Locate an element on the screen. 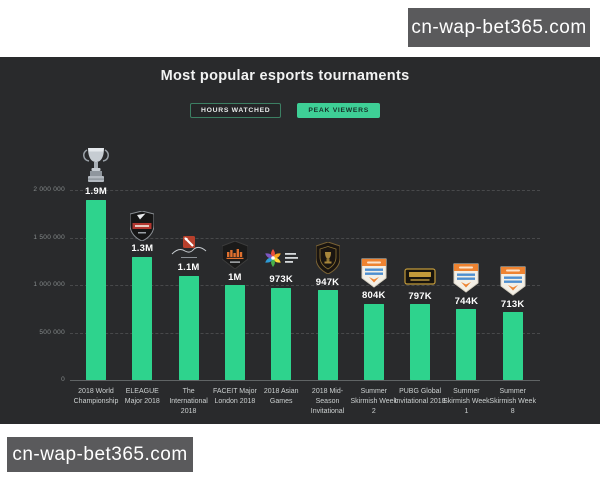 The width and height of the screenshot is (600, 480). x-axis-label: FACEIT Major London 2018 is located at coordinates (234, 396).